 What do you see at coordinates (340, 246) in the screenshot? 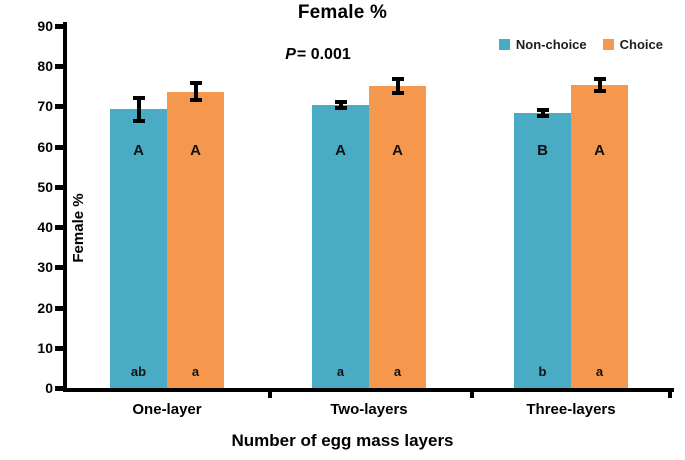
I see `bar-non-choice-two-layers` at bounding box center [340, 246].